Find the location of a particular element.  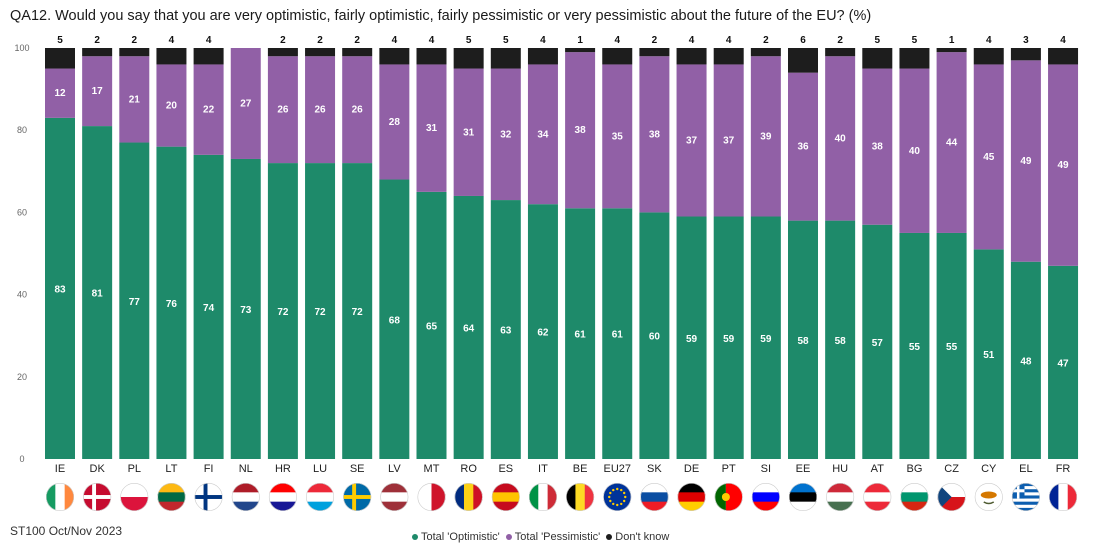

data-label: 45 is located at coordinates (989, 157).